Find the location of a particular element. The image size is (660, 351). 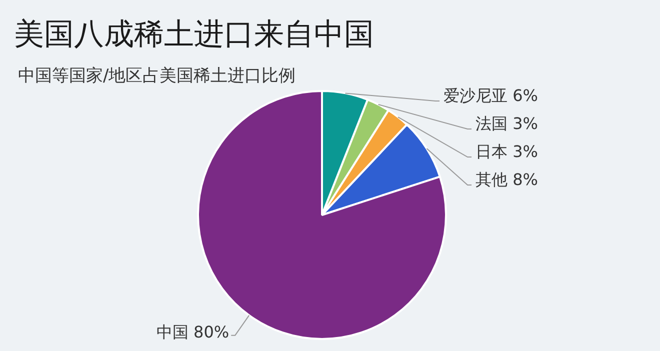

slice-label: 其他 is located at coordinates (494, 180).